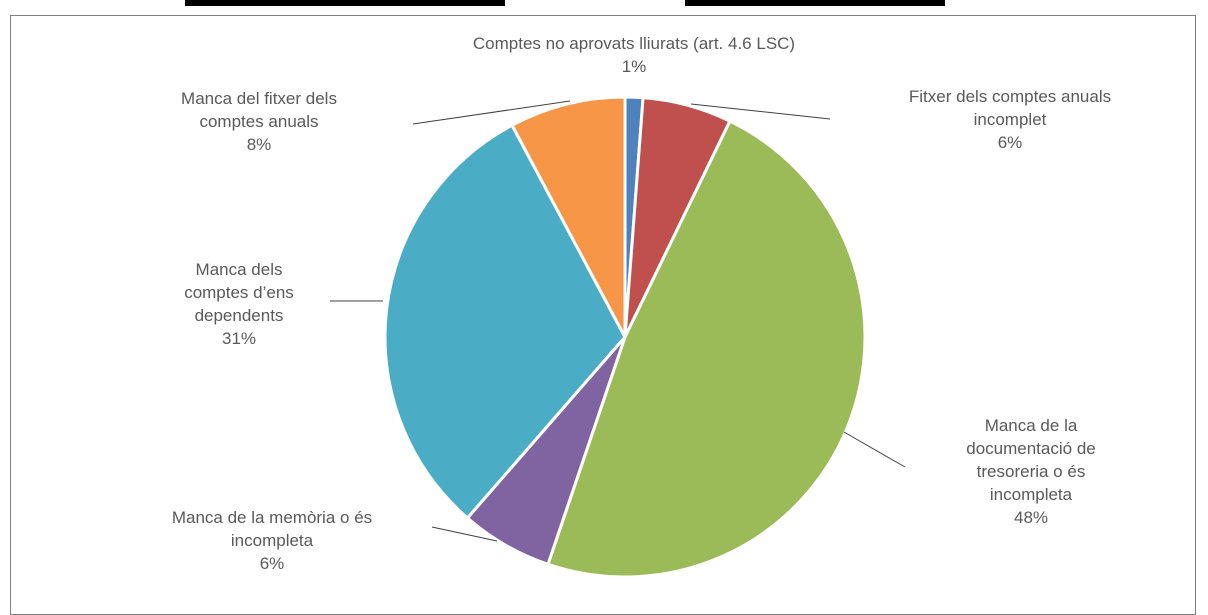 This screenshot has height=615, width=1208. I want to click on title-fragment-left, so click(345, 3).